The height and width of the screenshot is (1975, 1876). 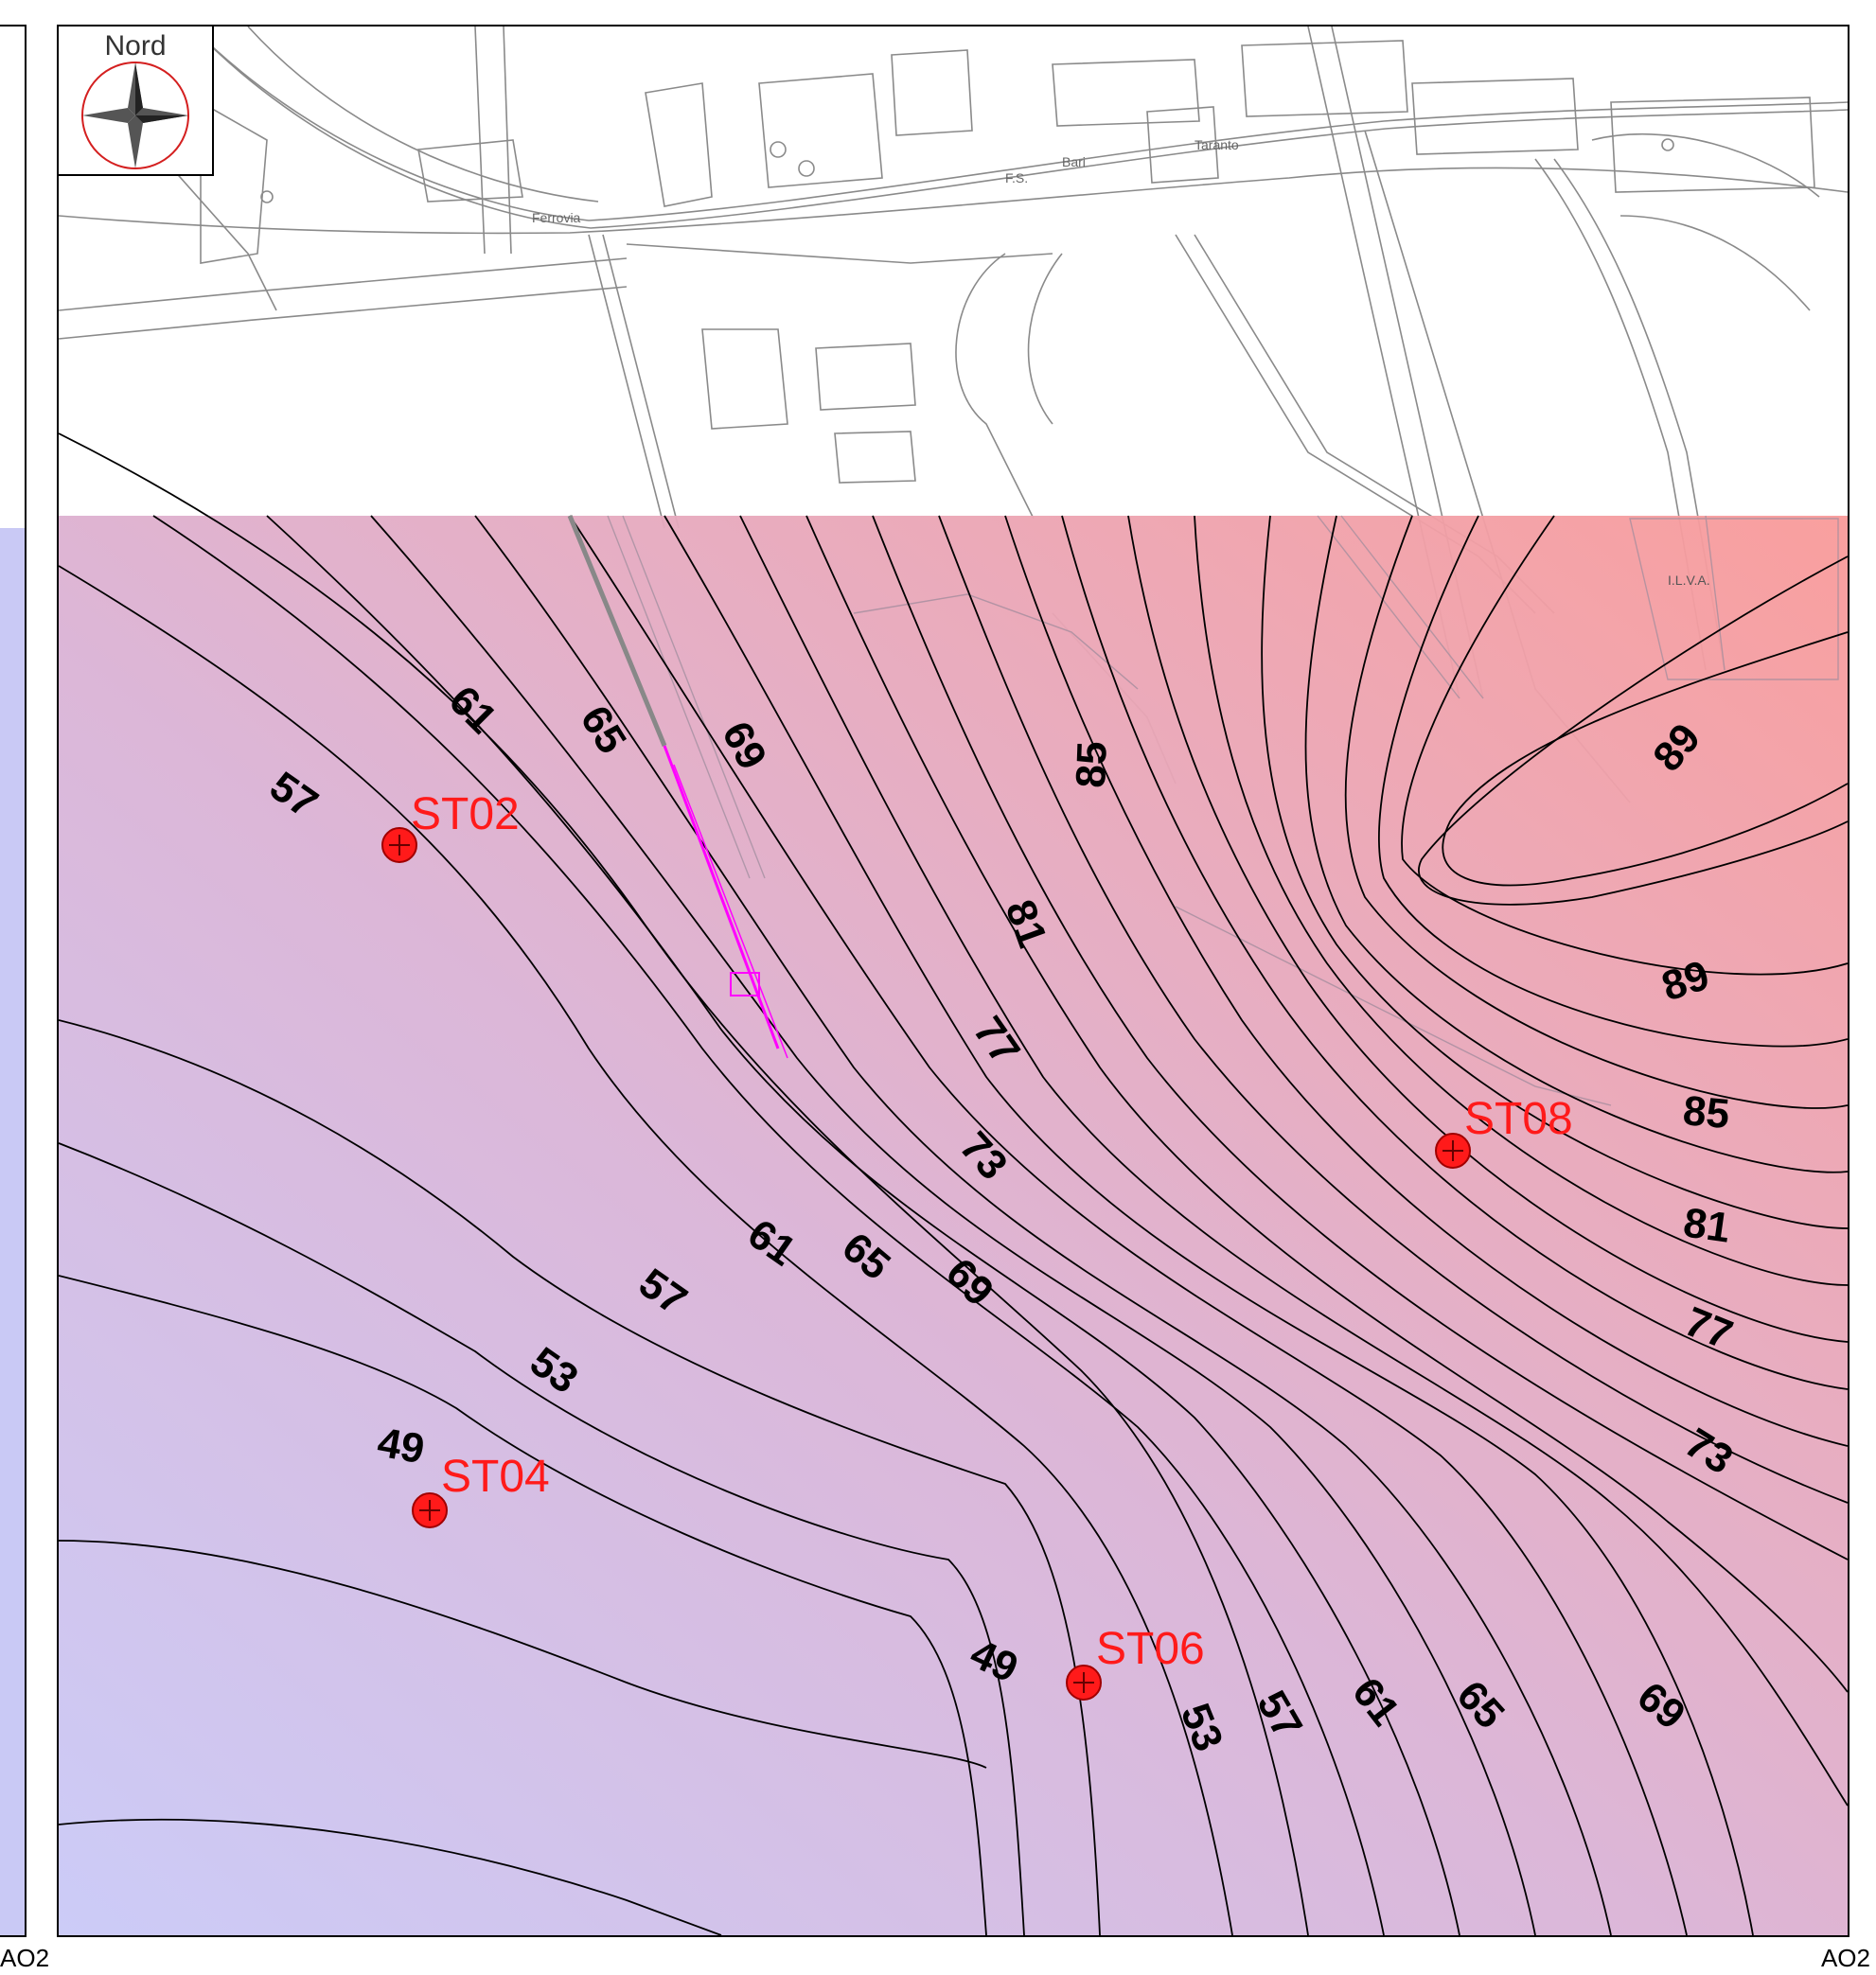 I want to click on well-st08: ST08, so click(x=1504, y=1131).